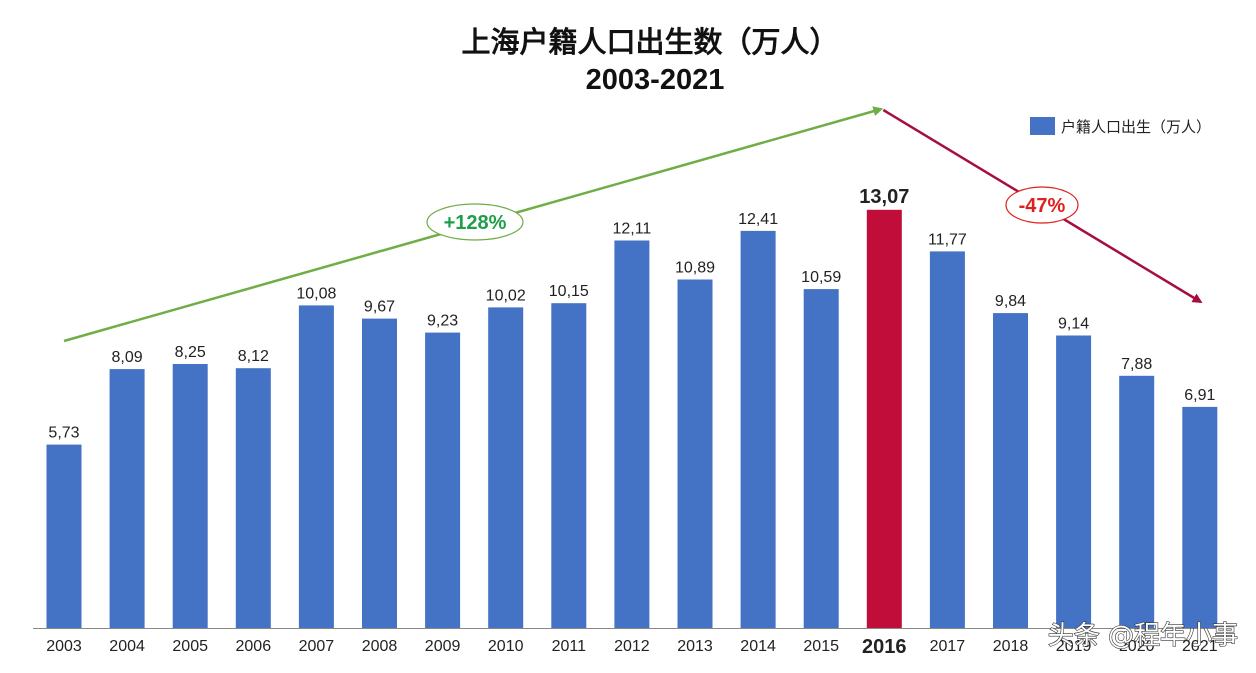 Image resolution: width=1256 pixels, height=673 pixels. I want to click on x-tick-2011: 2011, so click(569, 646).